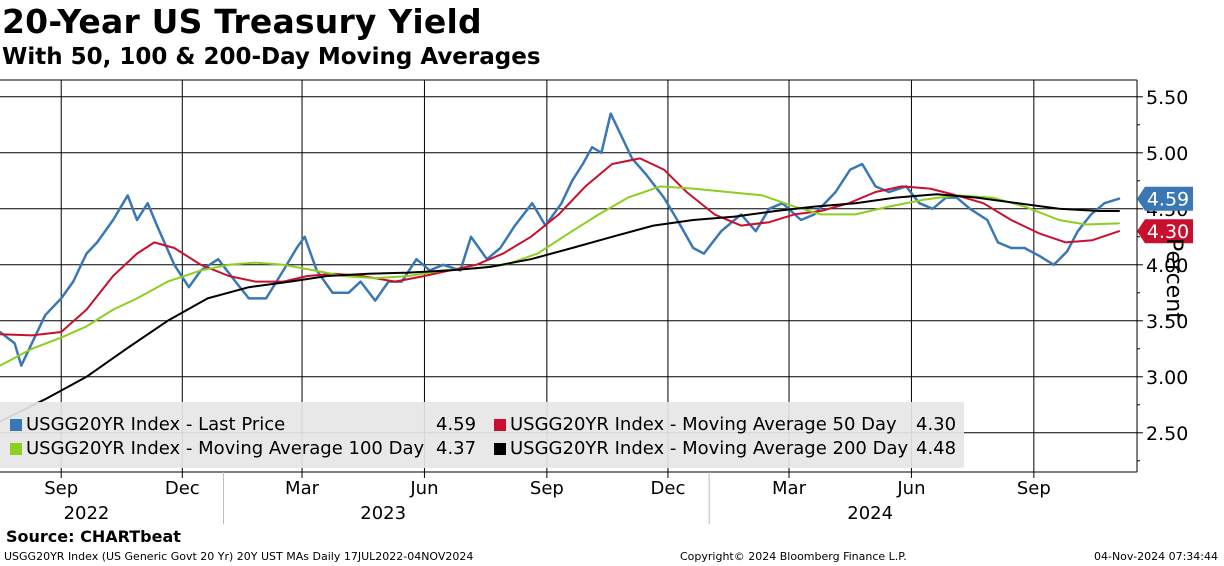 The width and height of the screenshot is (1224, 566). What do you see at coordinates (870, 513) in the screenshot?
I see `year-label: 2024` at bounding box center [870, 513].